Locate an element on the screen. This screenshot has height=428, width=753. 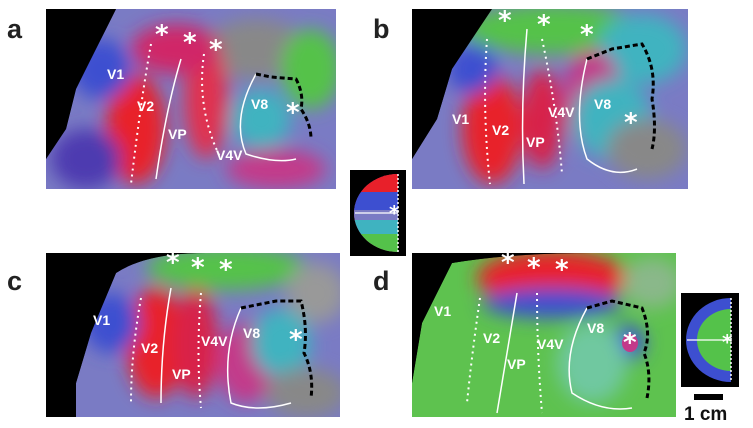
label-v1-a: V1 is located at coordinates (116, 74).